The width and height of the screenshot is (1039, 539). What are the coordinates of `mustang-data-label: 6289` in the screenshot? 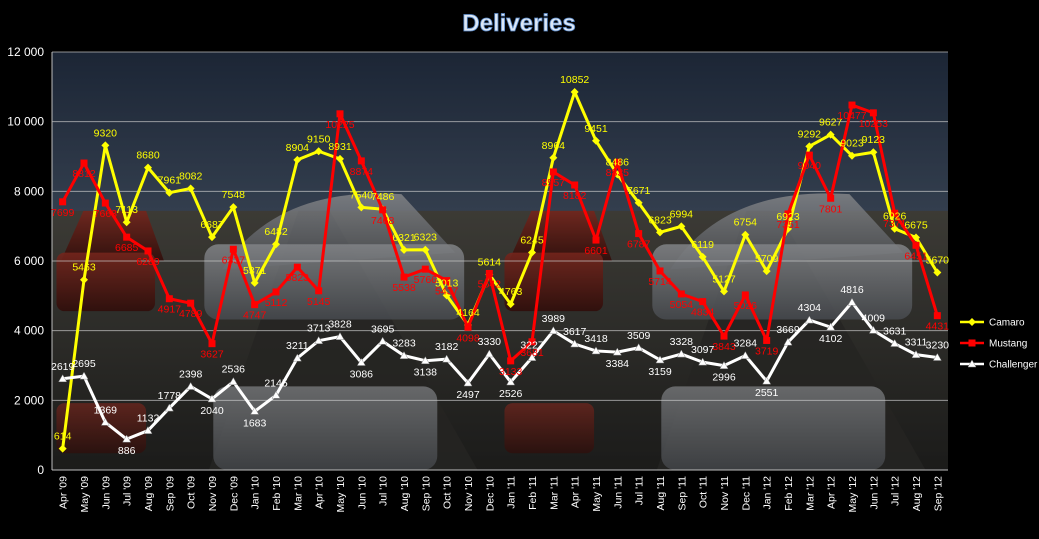 It's located at (148, 262).